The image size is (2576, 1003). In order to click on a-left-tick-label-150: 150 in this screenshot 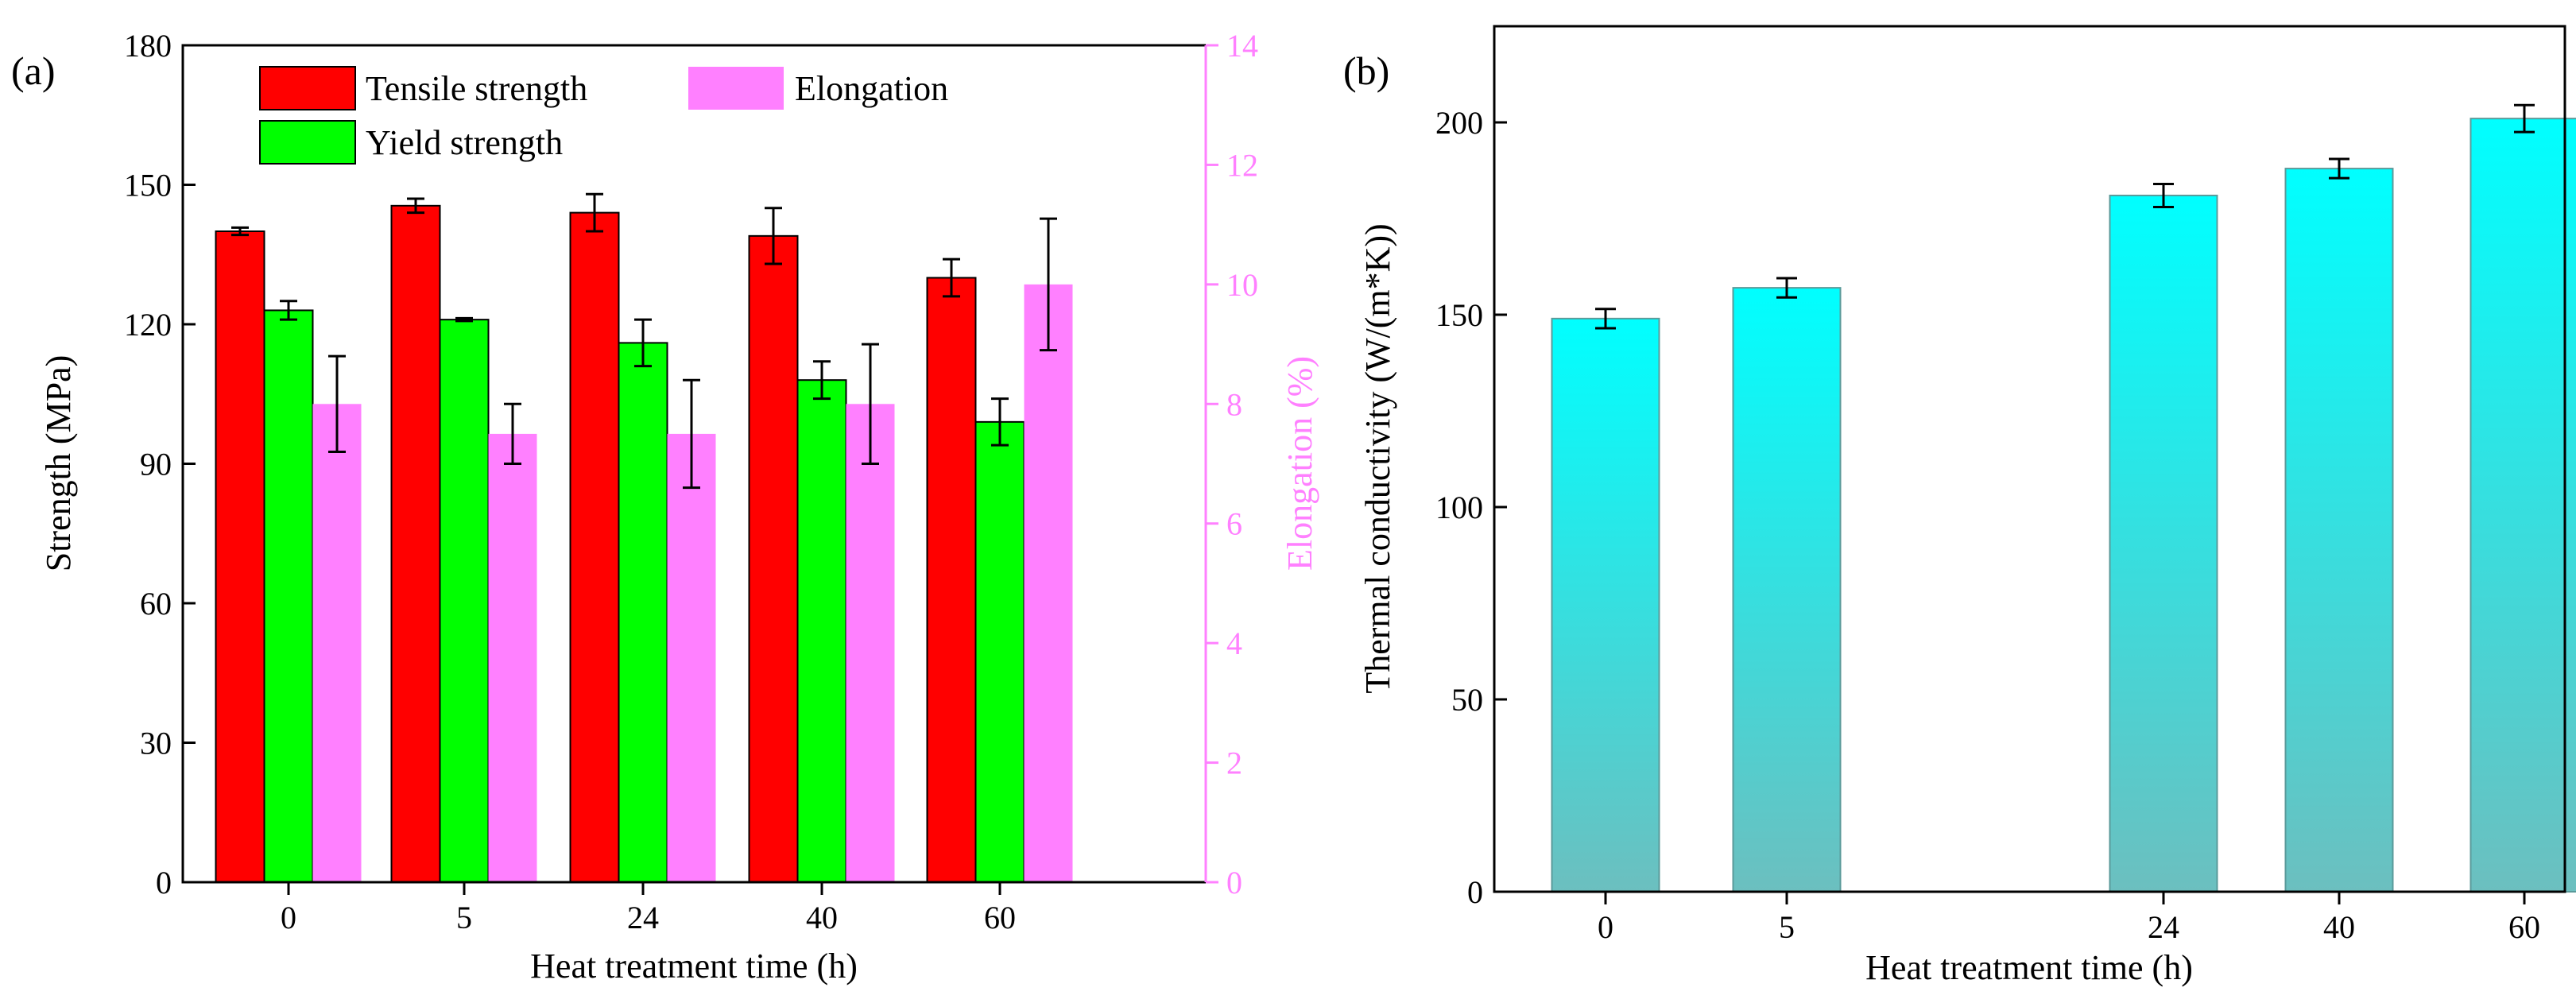, I will do `click(148, 185)`.